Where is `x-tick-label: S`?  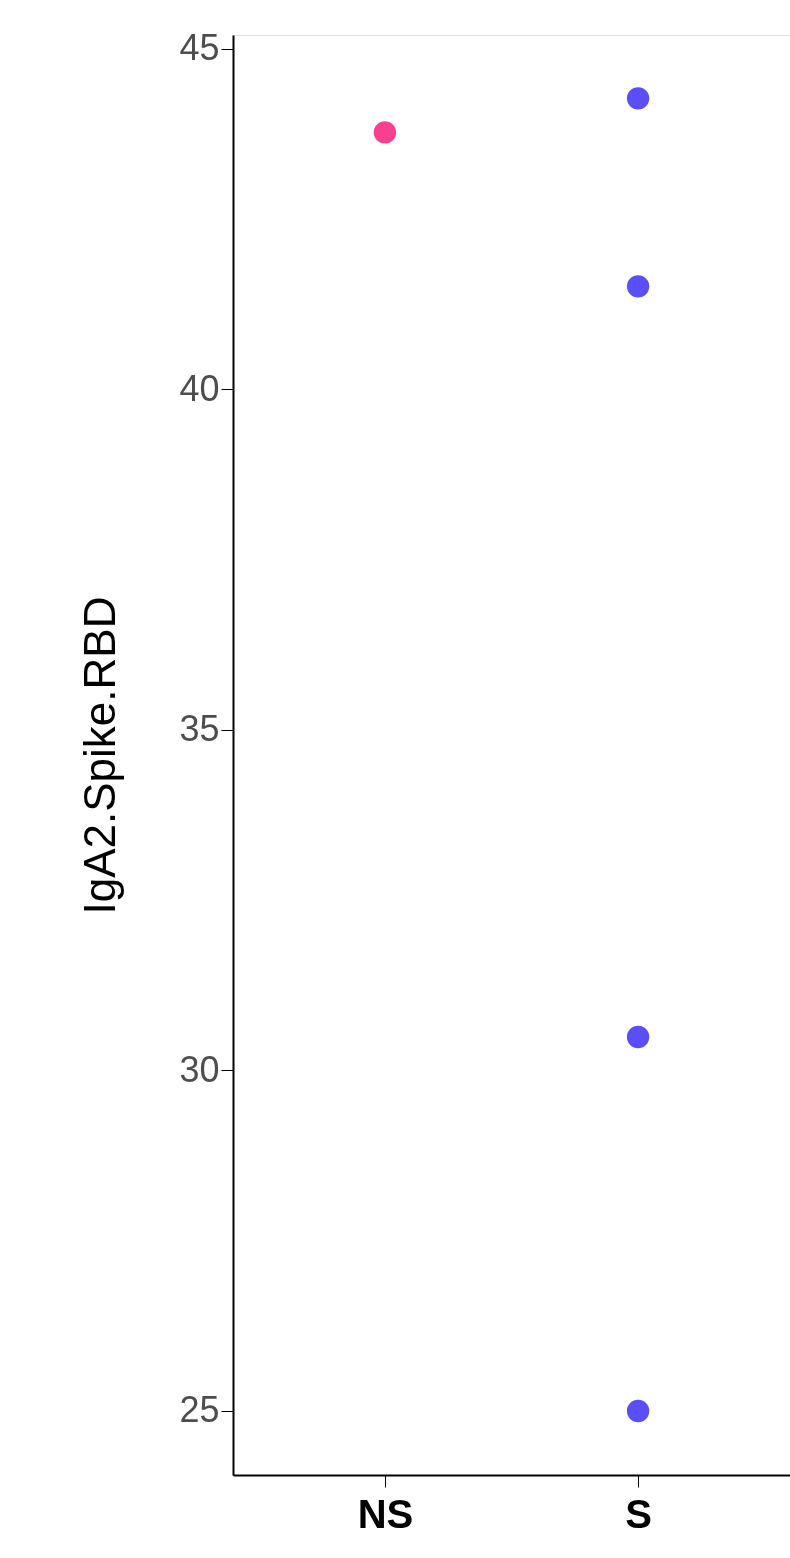
x-tick-label: S is located at coordinates (638, 1513).